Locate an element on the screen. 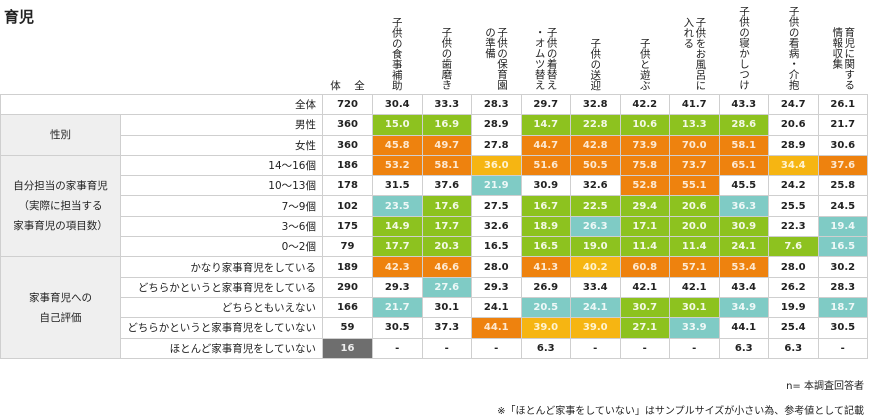 This screenshot has width=870, height=417. value-cell: 24.5 is located at coordinates (842, 206).